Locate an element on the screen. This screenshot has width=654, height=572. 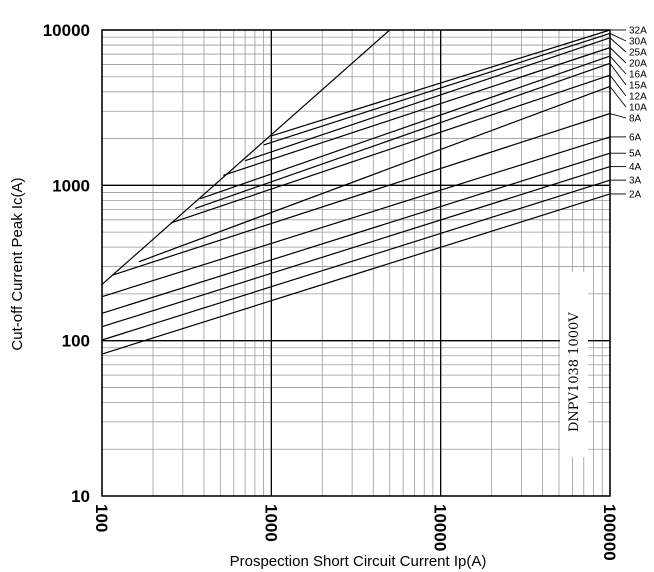
x-tick-label: 100 is located at coordinates (101, 518).